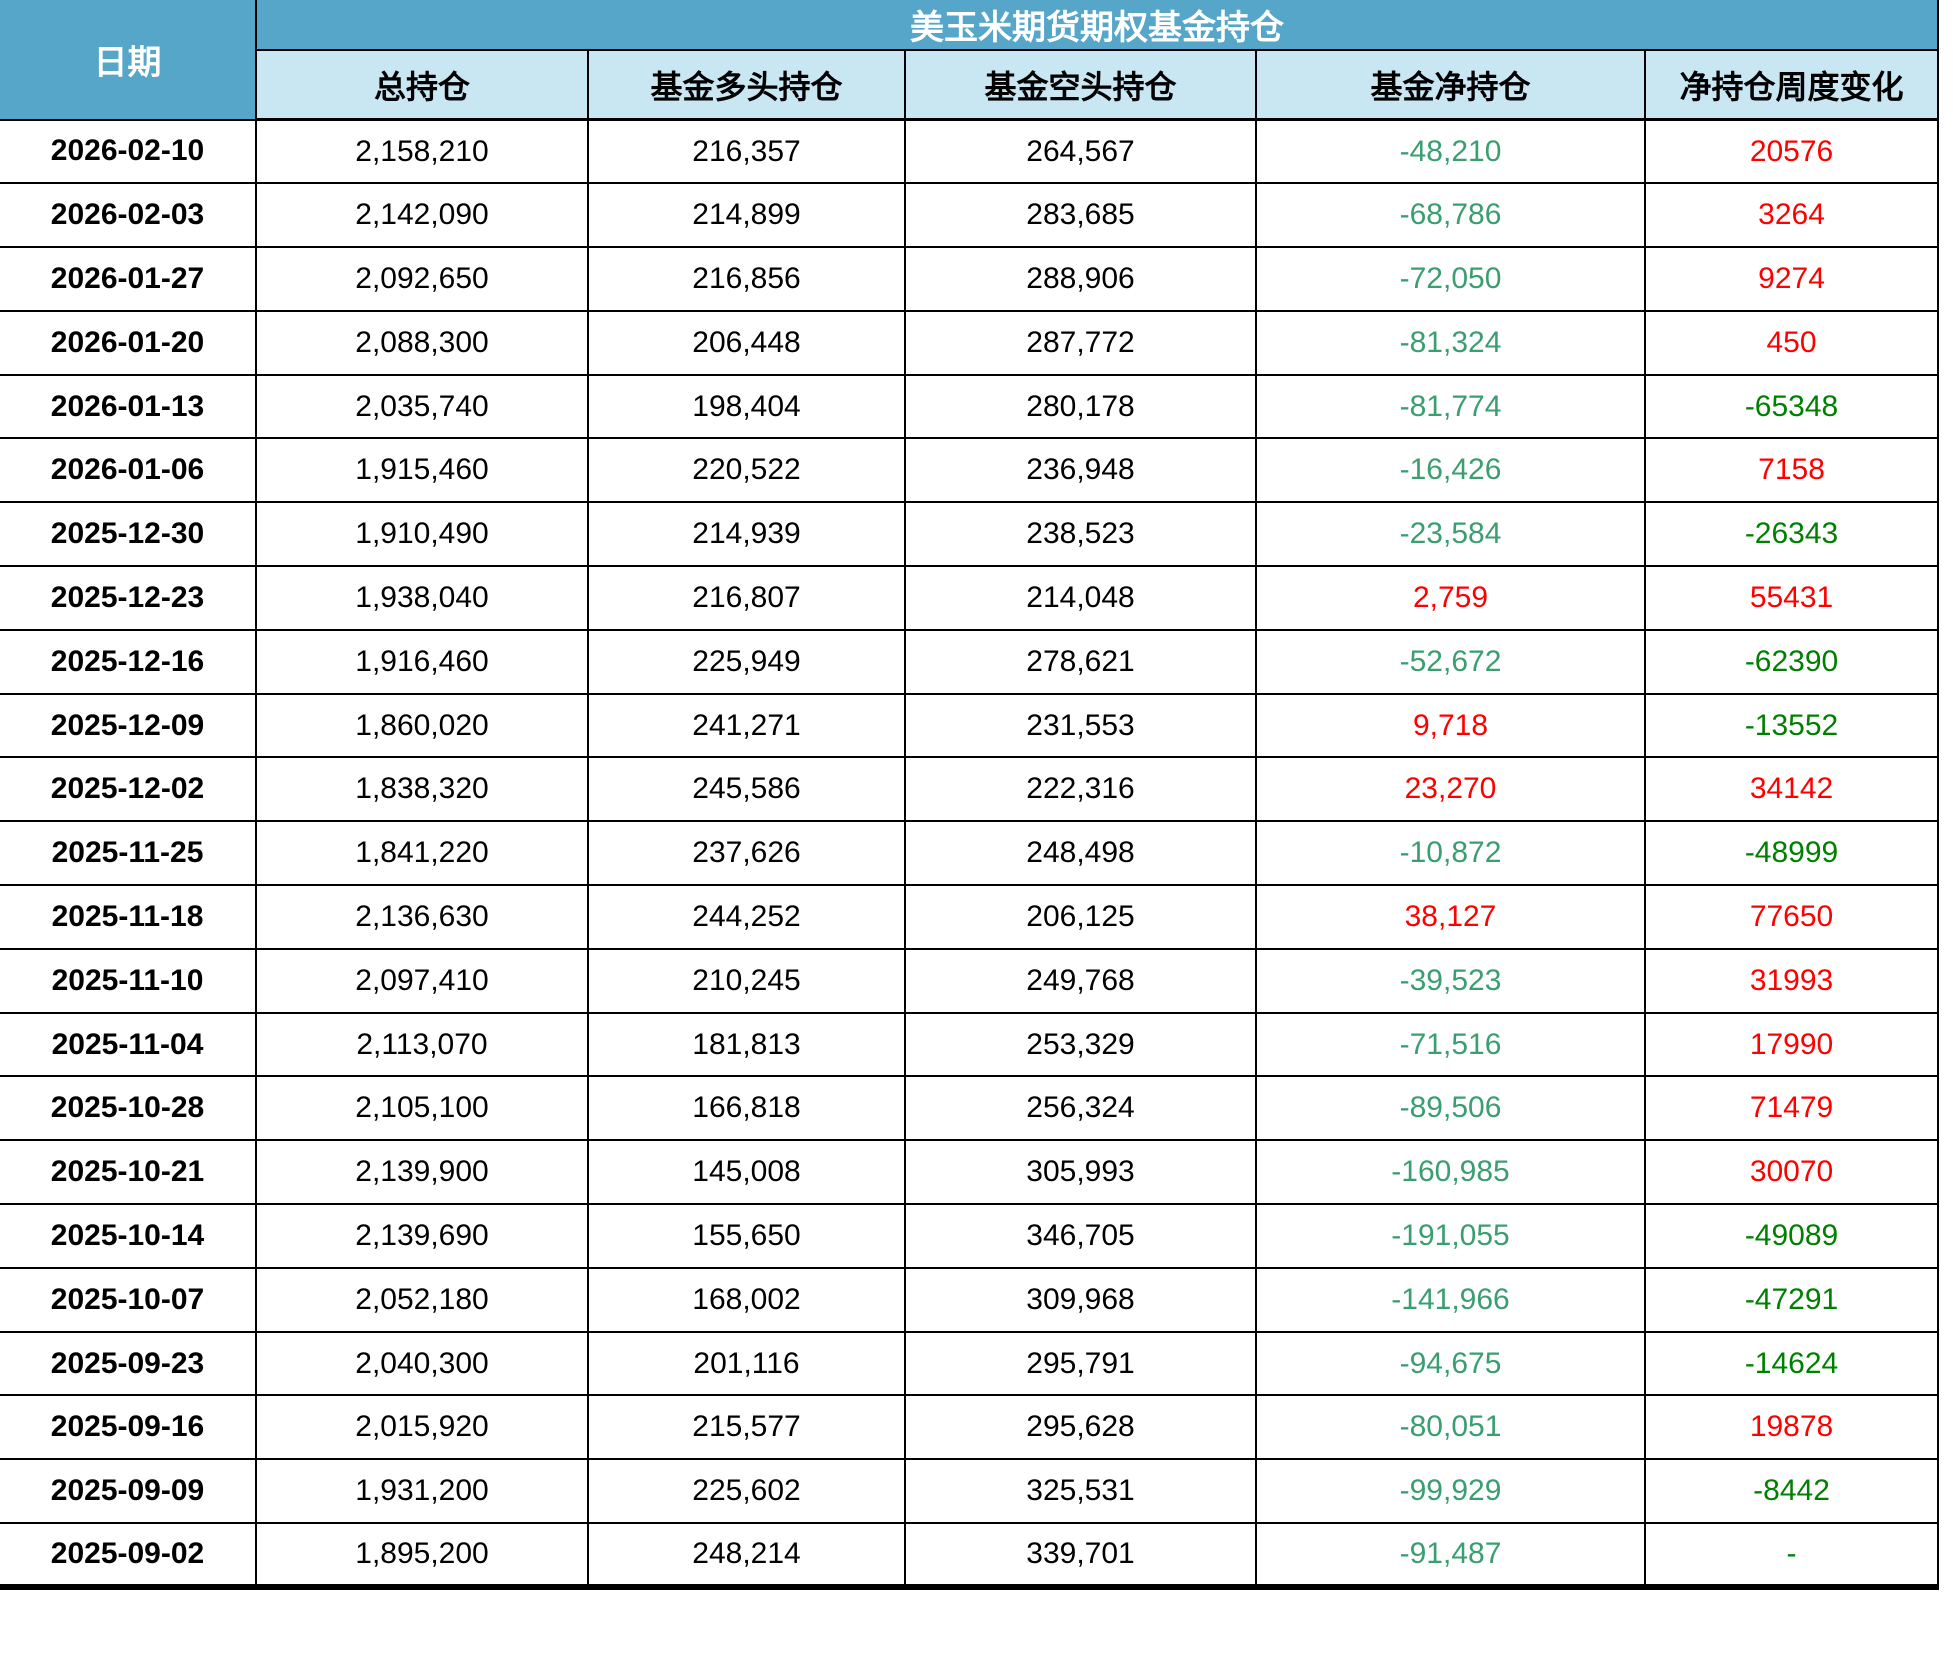 The width and height of the screenshot is (1953, 1659). Describe the element at coordinates (422, 342) in the screenshot. I see `cell-total-position: 2,088,300` at that location.